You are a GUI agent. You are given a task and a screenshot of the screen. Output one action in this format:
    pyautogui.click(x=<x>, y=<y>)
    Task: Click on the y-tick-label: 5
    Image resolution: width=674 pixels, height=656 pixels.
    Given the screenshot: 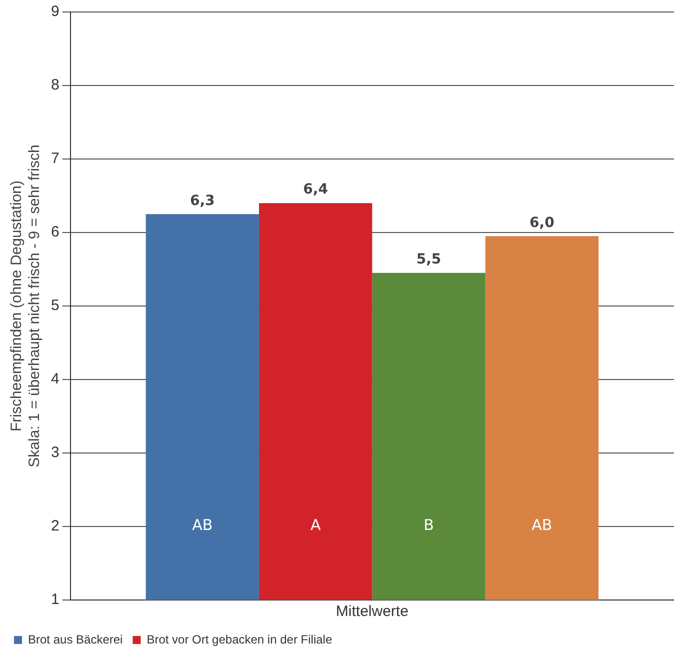 What is the action you would take?
    pyautogui.click(x=55, y=305)
    